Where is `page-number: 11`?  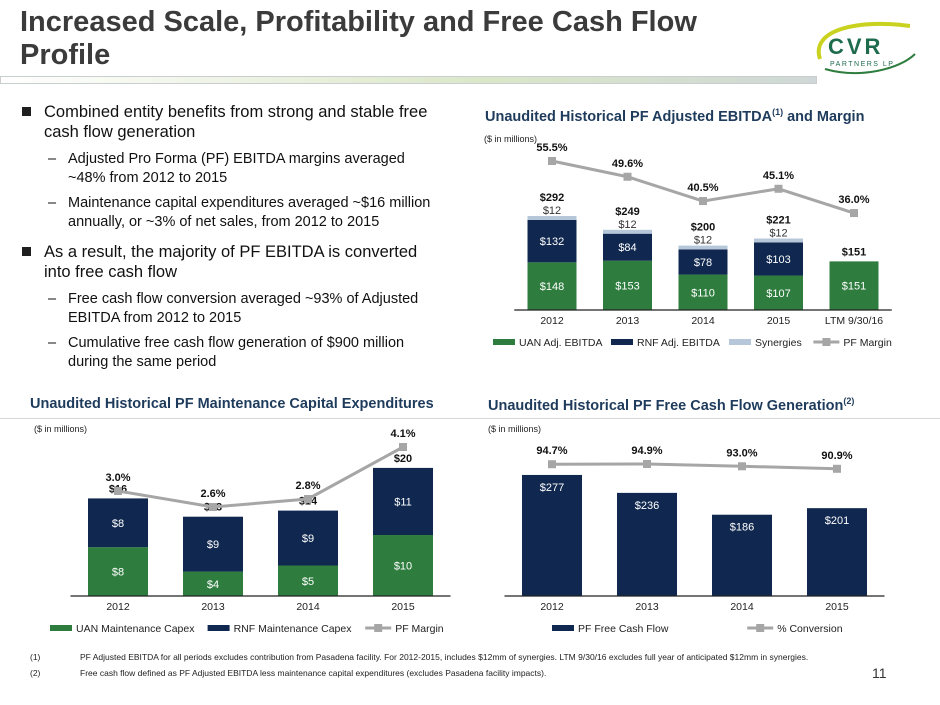 page-number: 11 is located at coordinates (879, 673).